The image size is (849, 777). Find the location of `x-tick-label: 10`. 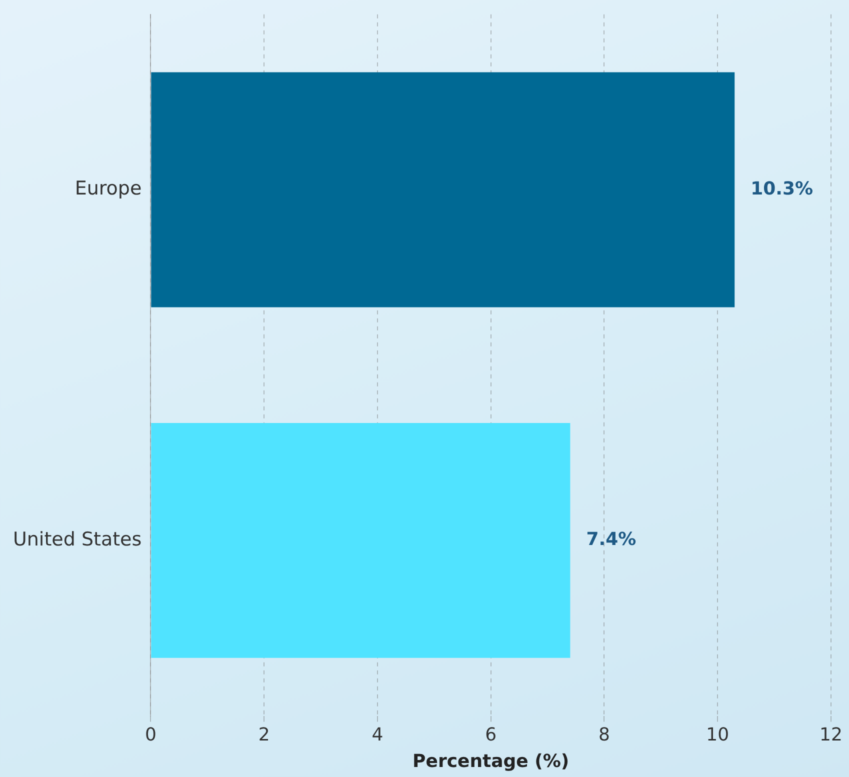

x-tick-label: 10 is located at coordinates (718, 735).